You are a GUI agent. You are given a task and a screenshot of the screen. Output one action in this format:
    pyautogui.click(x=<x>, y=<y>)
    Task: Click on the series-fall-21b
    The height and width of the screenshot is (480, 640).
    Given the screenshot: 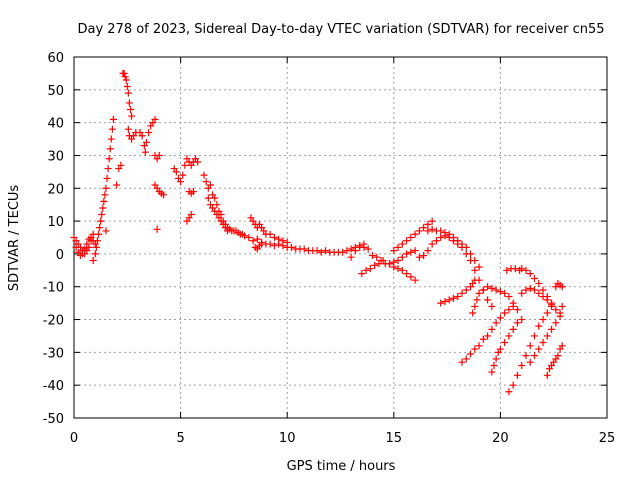 What is the action you would take?
    pyautogui.click(x=546, y=334)
    